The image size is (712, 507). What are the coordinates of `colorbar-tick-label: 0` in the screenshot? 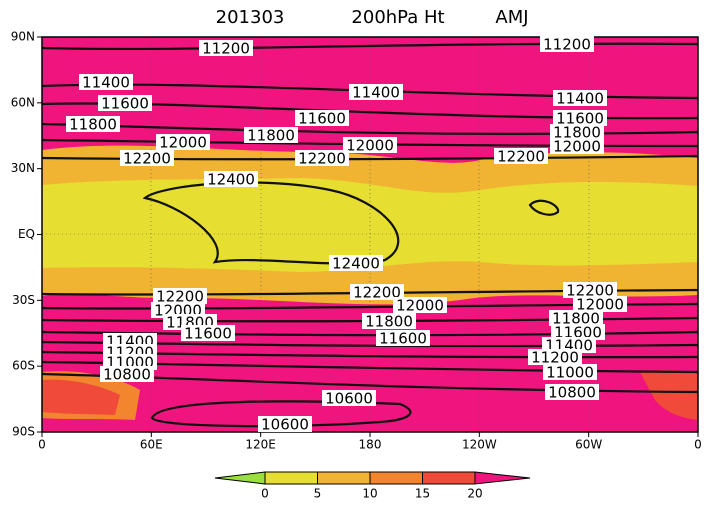 It's located at (265, 494).